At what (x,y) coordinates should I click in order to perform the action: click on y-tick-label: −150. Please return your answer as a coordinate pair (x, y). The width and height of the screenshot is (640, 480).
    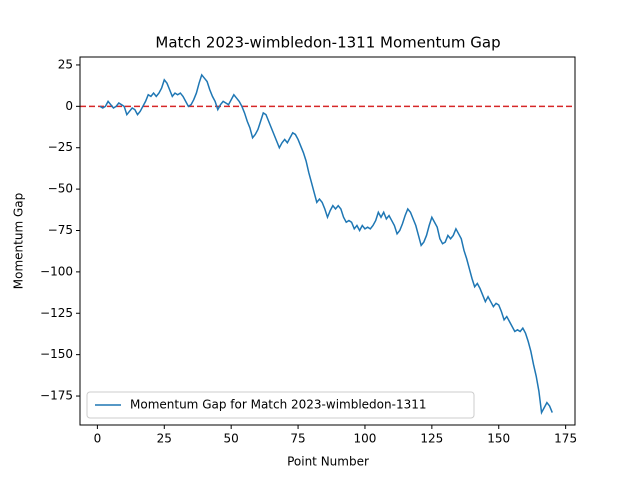
    Looking at the image, I should click on (56, 354).